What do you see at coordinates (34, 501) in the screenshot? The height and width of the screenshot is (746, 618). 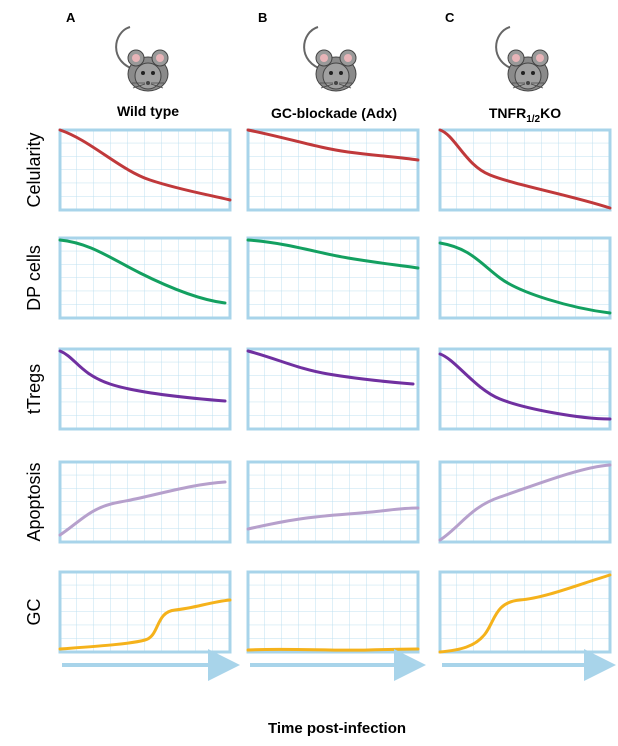 I see `row-label: Apoptosis` at bounding box center [34, 501].